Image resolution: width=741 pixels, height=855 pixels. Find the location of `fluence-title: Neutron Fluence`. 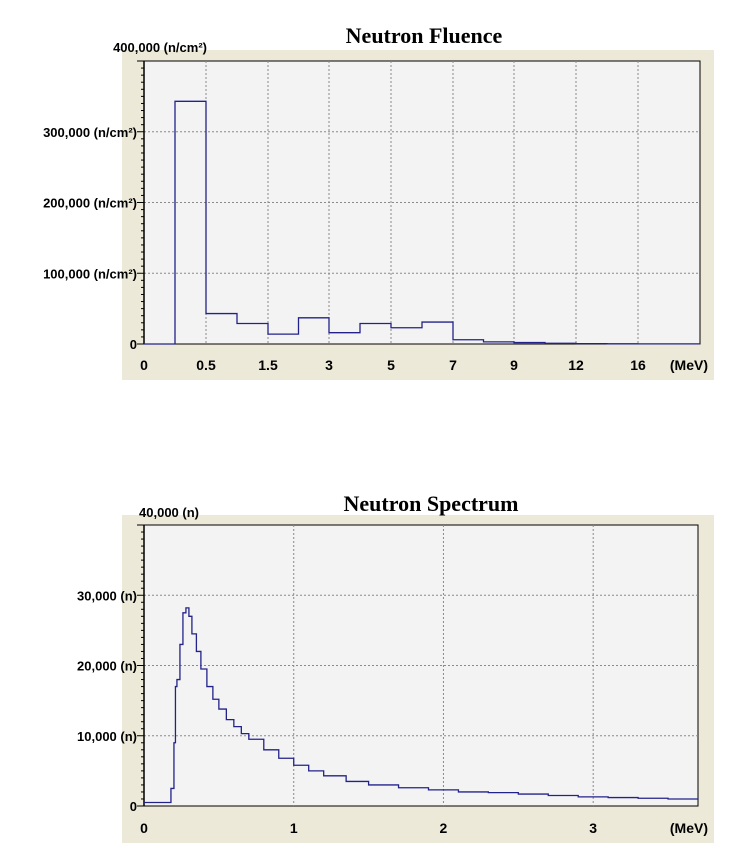

fluence-title: Neutron Fluence is located at coordinates (424, 35).